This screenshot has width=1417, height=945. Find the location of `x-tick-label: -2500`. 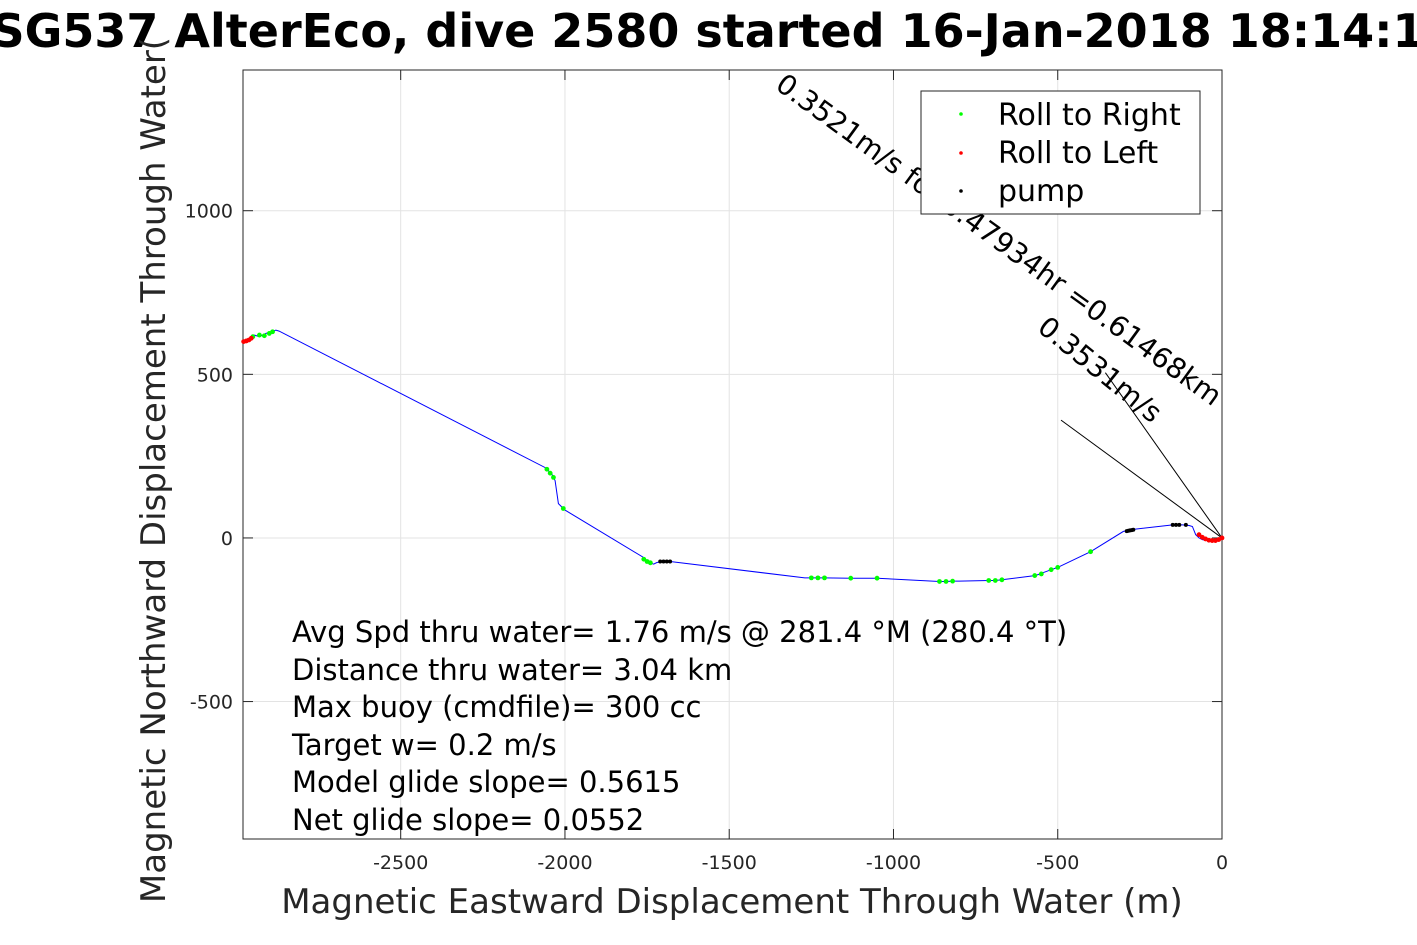

x-tick-label: -2500 is located at coordinates (400, 863).